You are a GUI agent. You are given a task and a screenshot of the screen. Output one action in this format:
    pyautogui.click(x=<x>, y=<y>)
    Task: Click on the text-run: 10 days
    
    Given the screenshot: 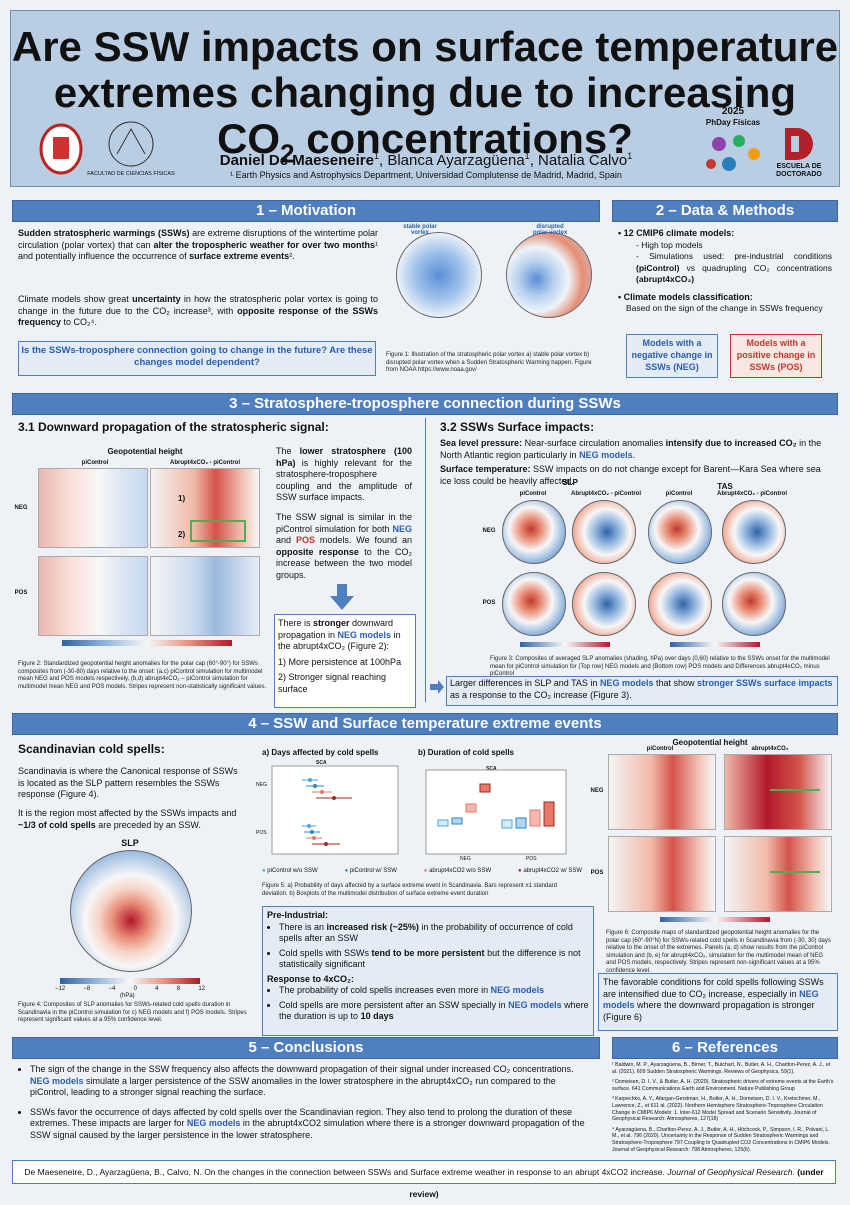 What is the action you would take?
    pyautogui.click(x=377, y=1016)
    